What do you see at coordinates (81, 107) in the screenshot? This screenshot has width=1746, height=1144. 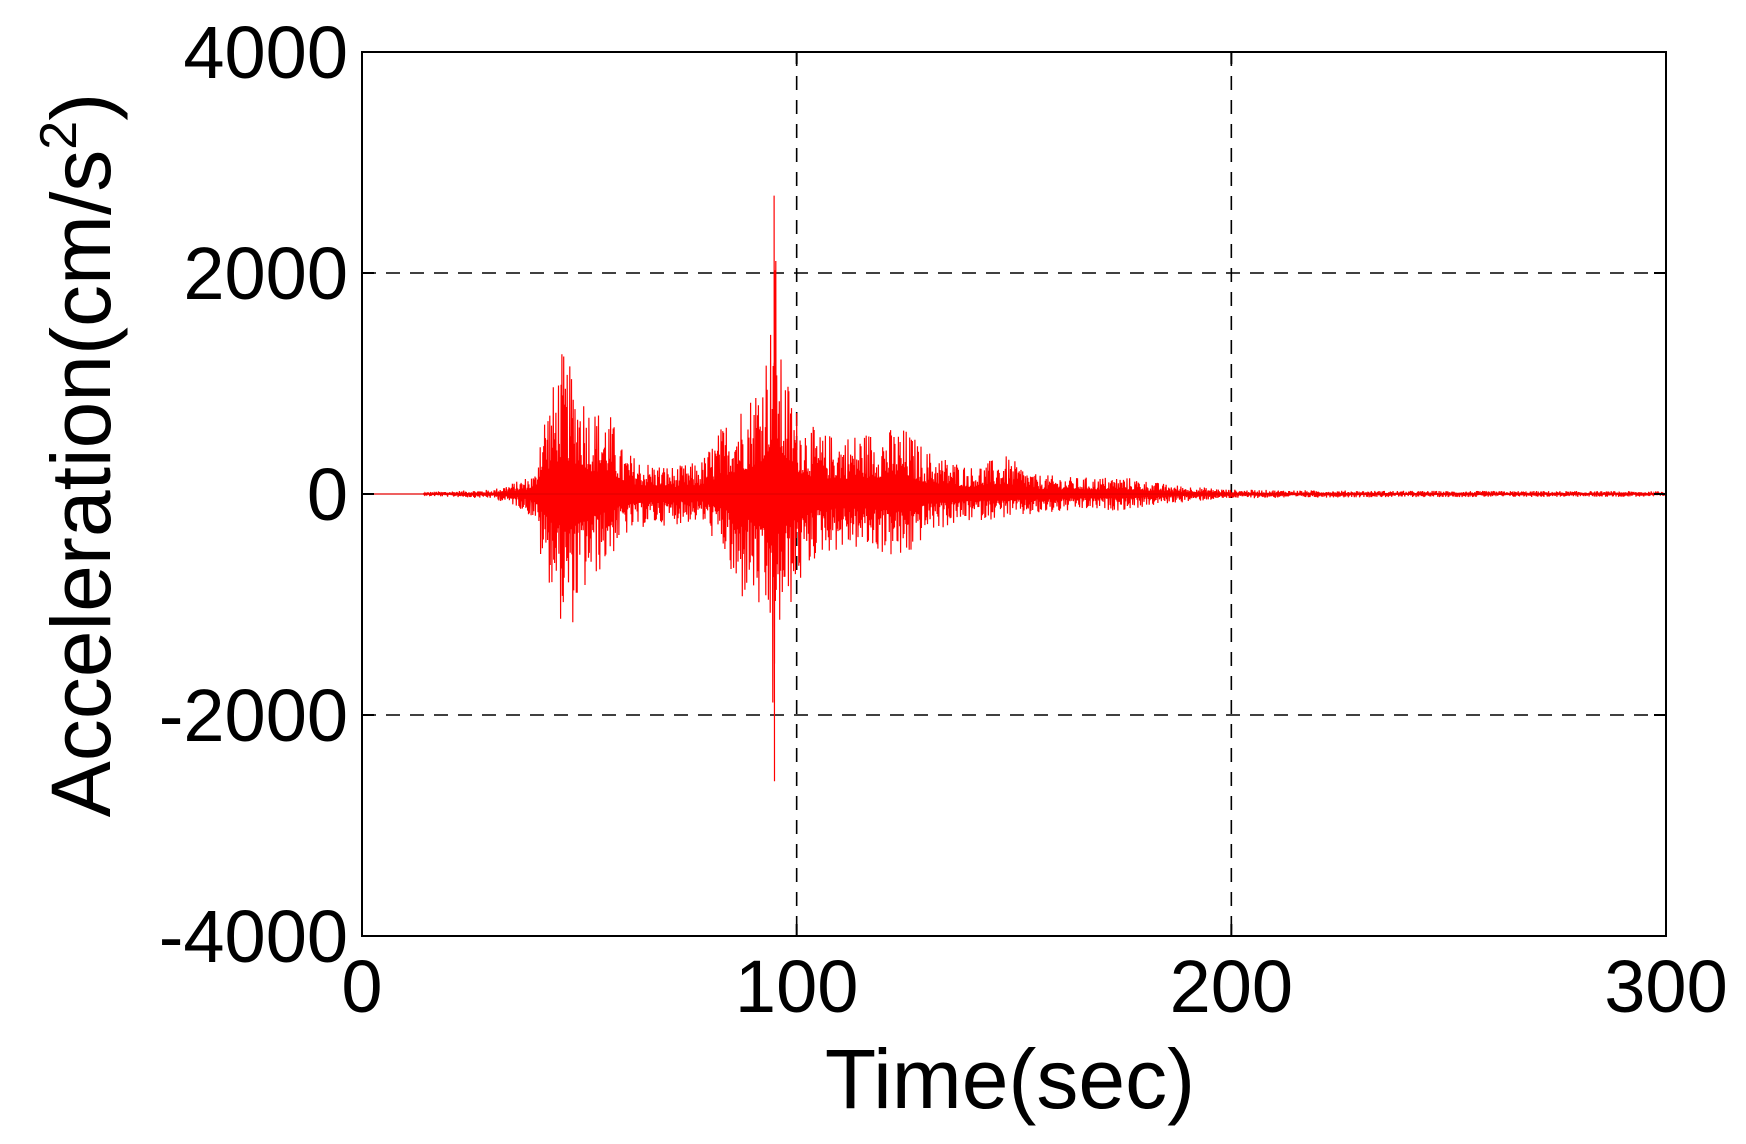 I see `y-axis-label-close: )` at bounding box center [81, 107].